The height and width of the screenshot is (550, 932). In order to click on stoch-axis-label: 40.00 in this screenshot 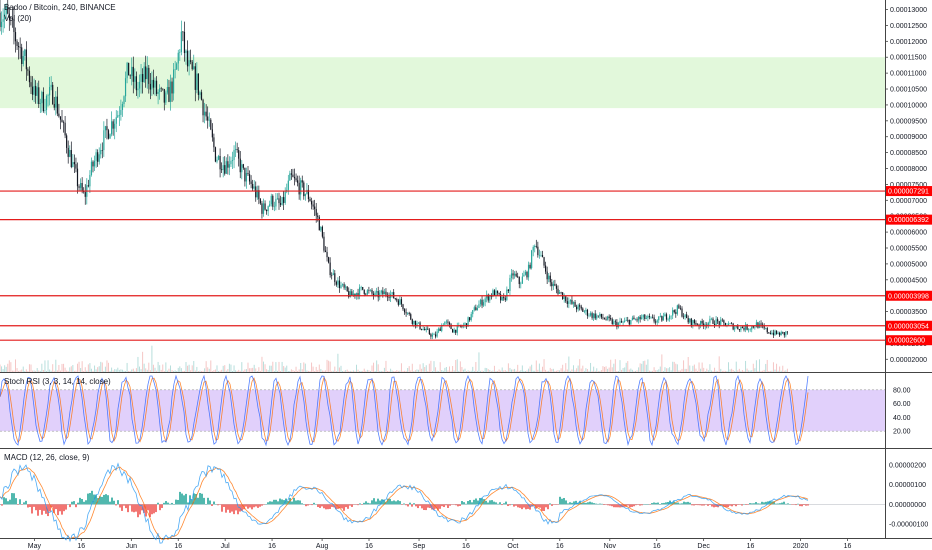, I will do `click(902, 418)`.